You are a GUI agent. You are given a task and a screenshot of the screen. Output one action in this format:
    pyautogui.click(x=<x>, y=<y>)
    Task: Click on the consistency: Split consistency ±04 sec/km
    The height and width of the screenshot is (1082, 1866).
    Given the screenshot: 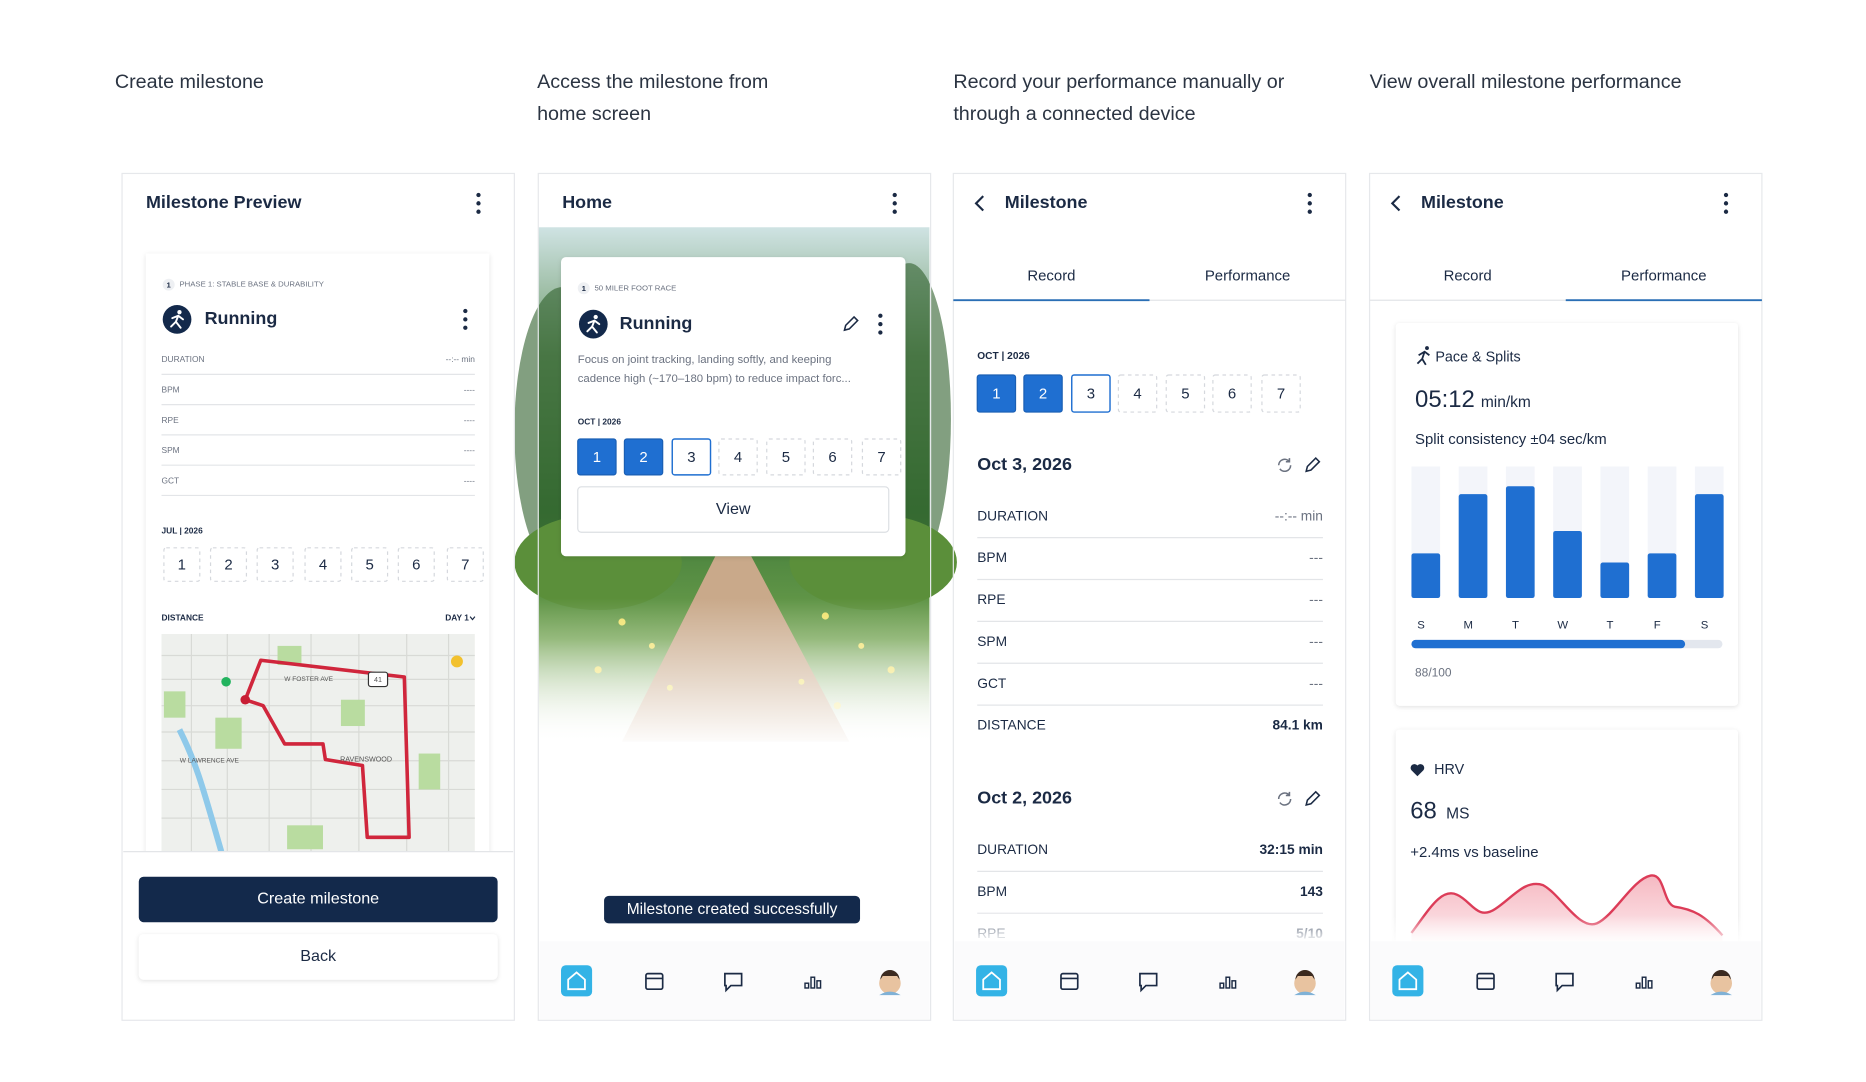 What is the action you would take?
    pyautogui.click(x=1511, y=439)
    